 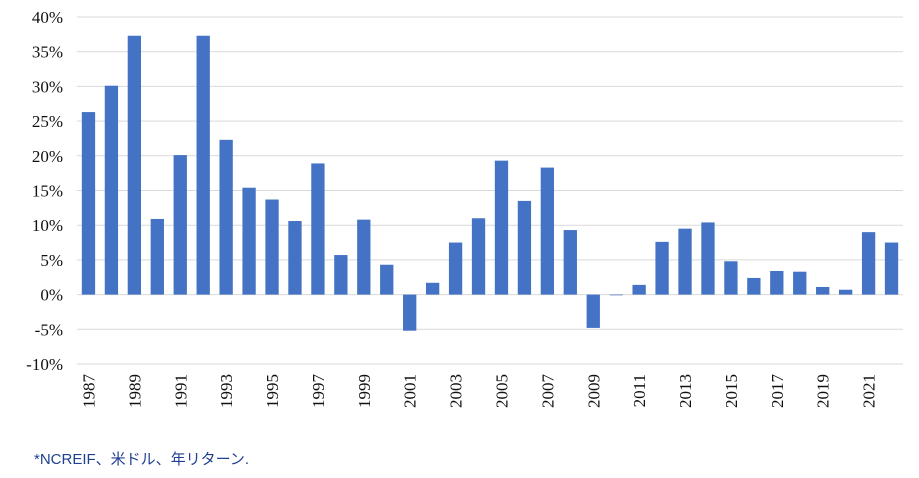 I want to click on bar-2012, so click(x=662, y=268).